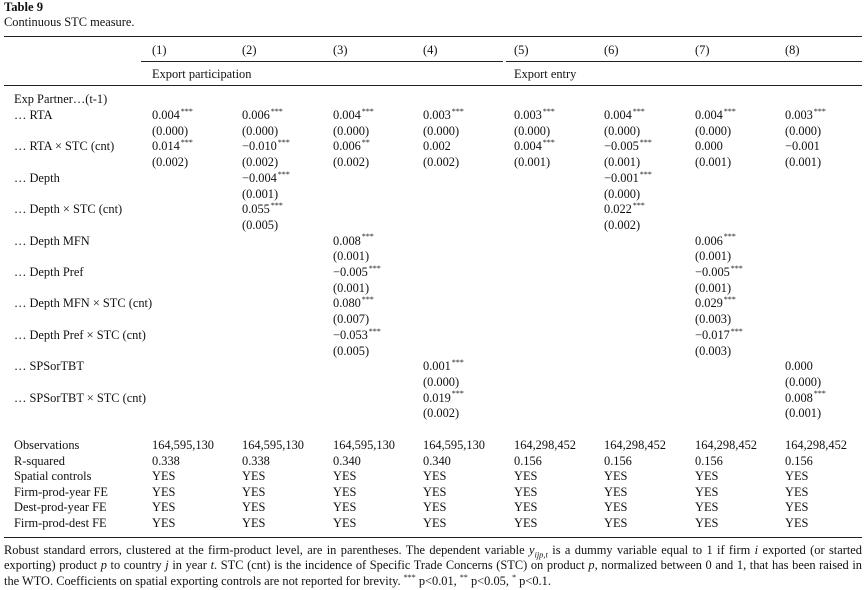 This screenshot has height=590, width=865. I want to click on table-cell: −0.010***, so click(266, 146).